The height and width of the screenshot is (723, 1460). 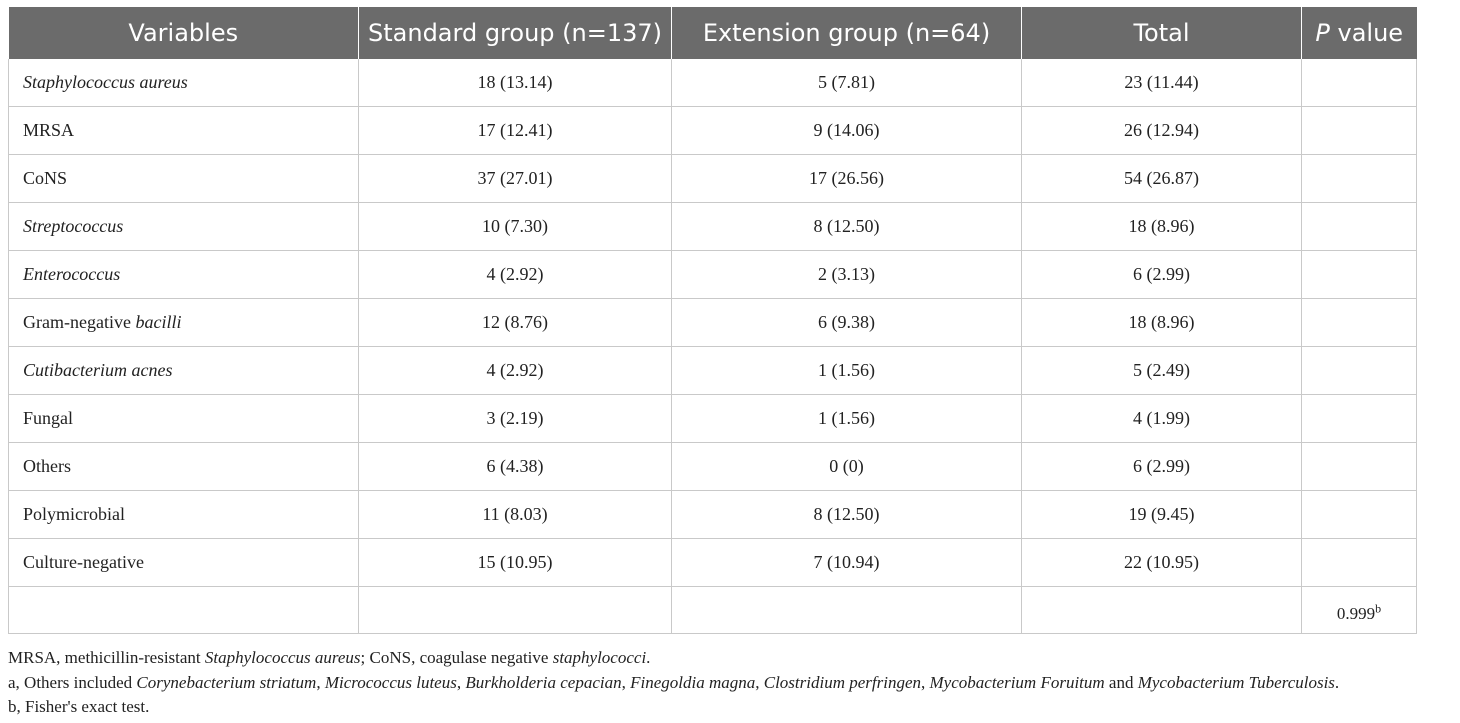 I want to click on cell-total: 19 (9.45), so click(x=1161, y=514).